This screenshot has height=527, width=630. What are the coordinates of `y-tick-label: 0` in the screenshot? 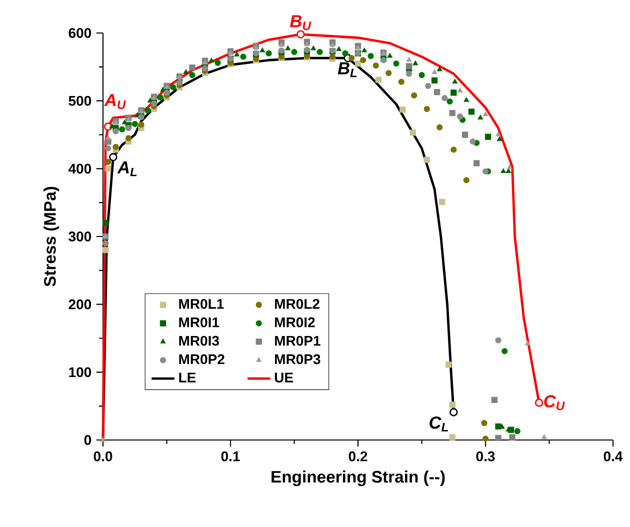 It's located at (88, 440).